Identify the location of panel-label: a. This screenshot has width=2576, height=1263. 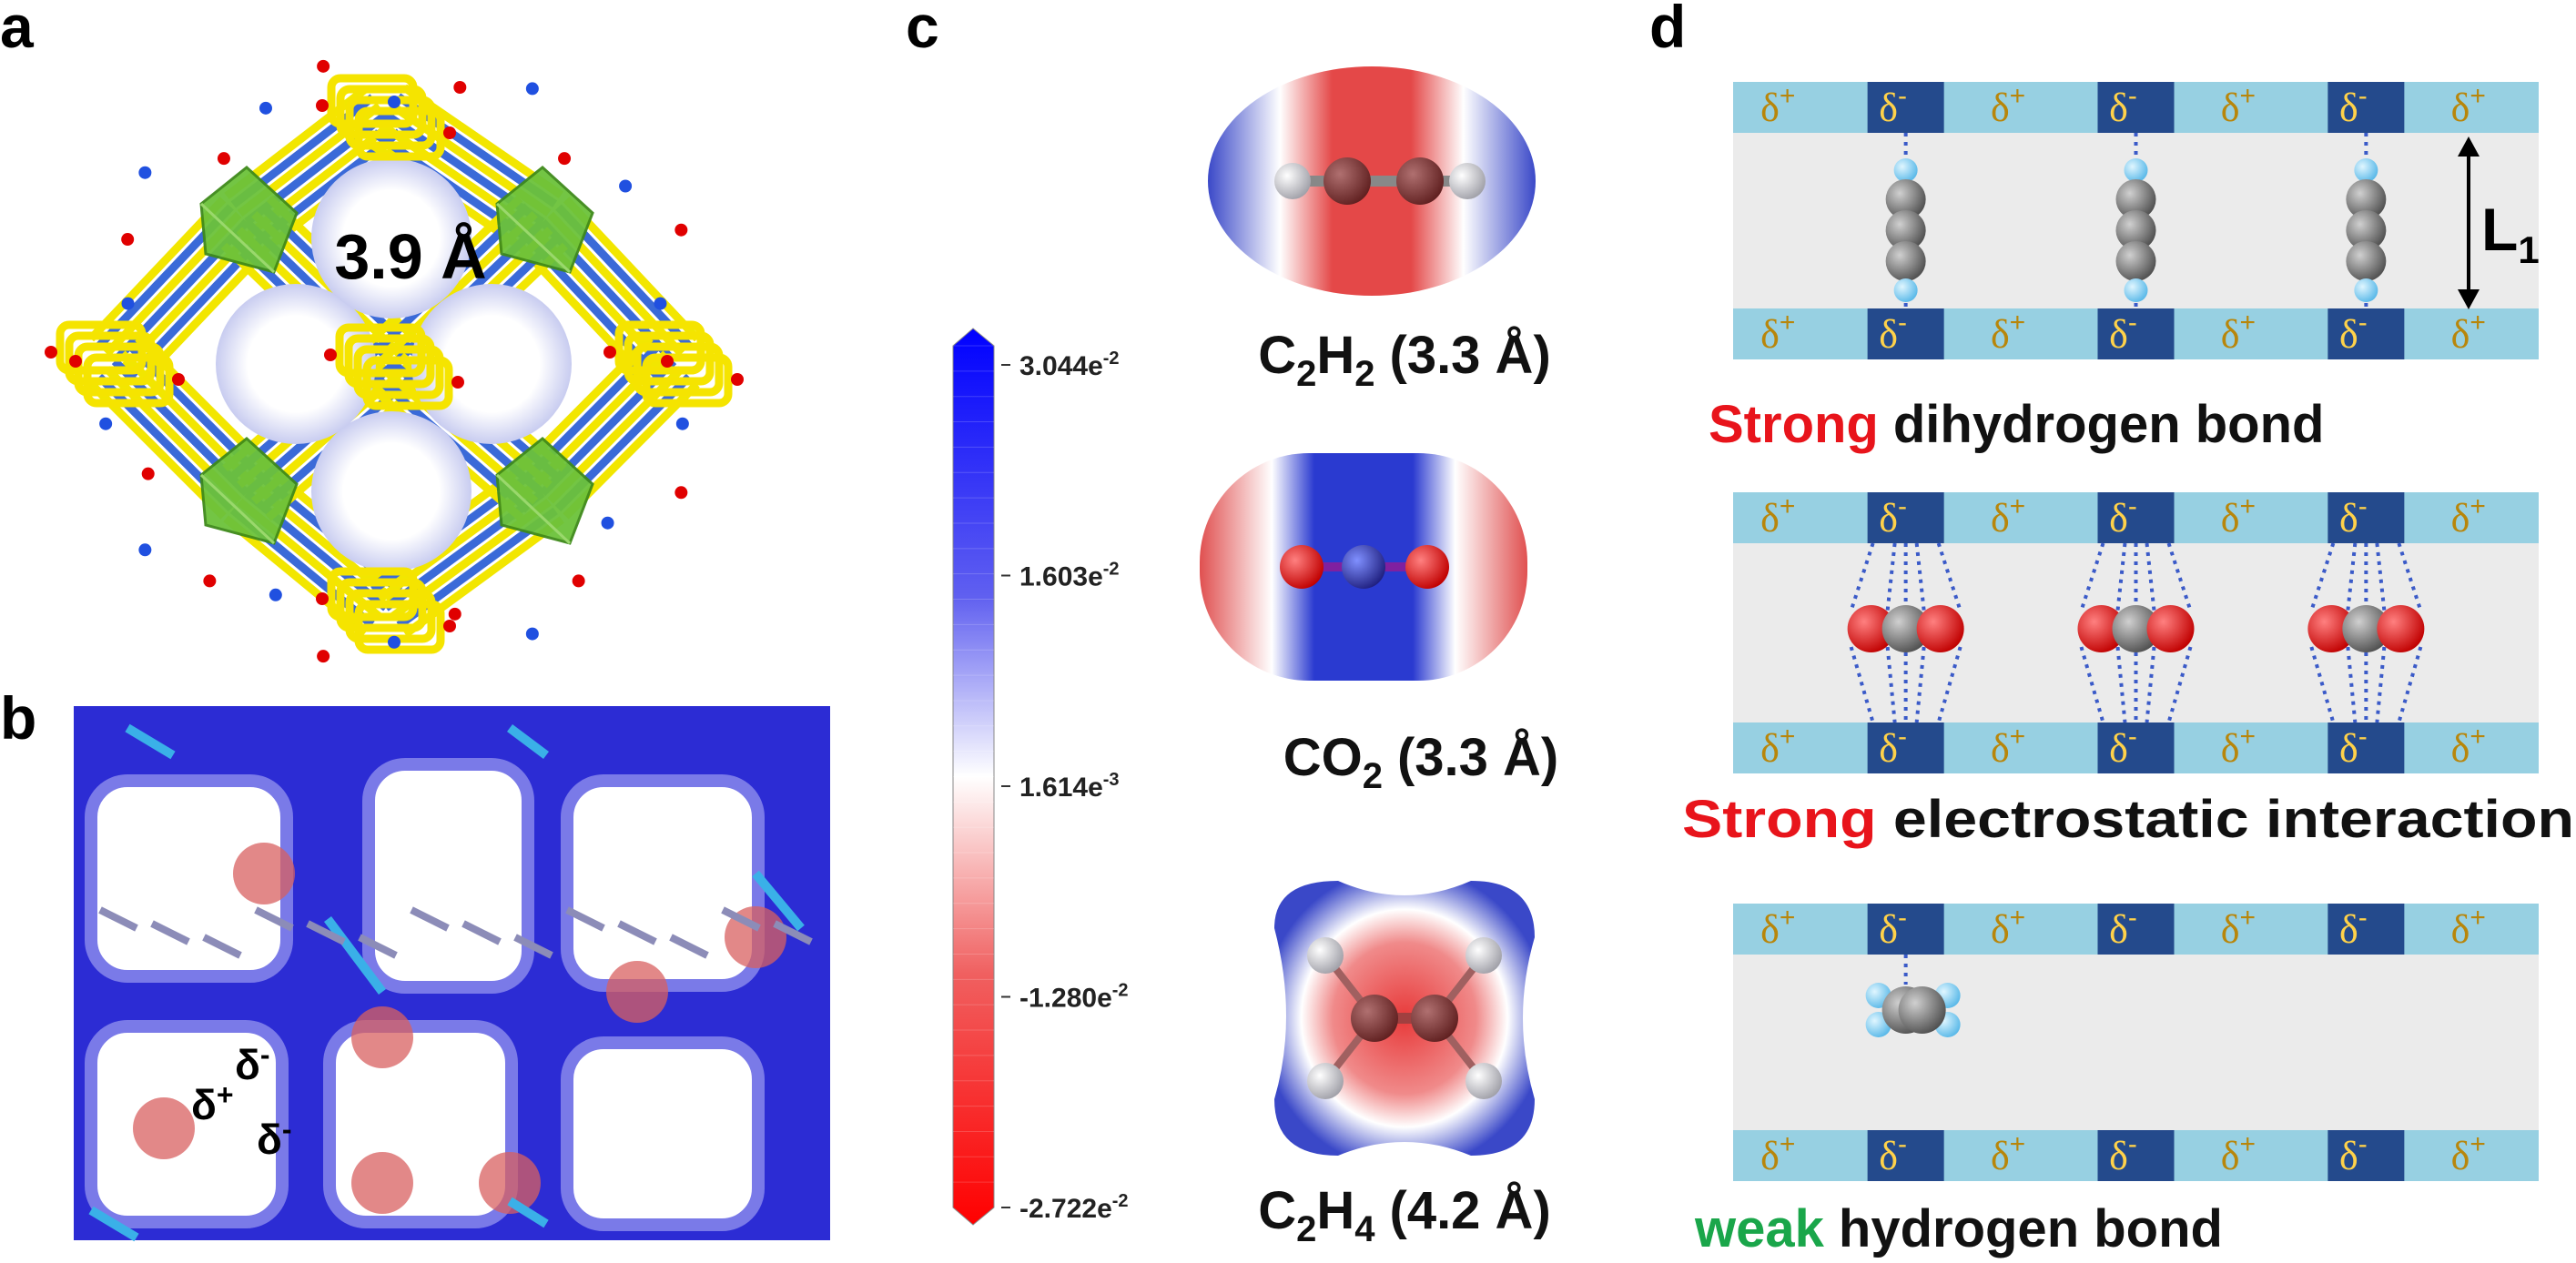
(17, 30).